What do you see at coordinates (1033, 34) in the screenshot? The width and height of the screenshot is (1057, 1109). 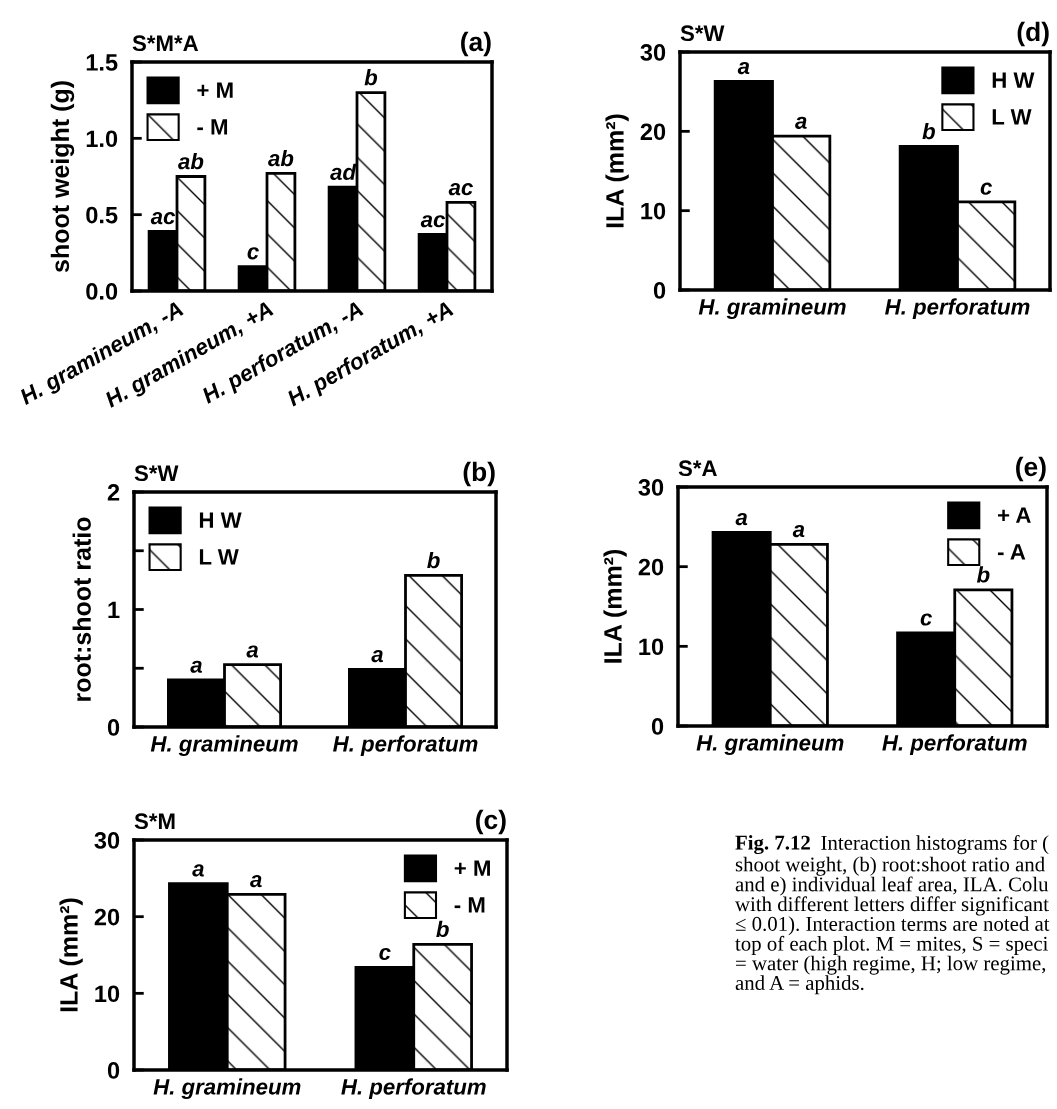 I see `chart-title: (d)` at bounding box center [1033, 34].